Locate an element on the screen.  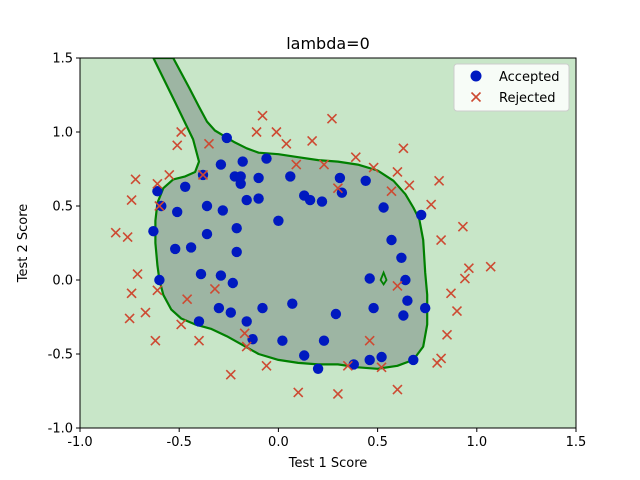
x-tick-label: -0.5 is located at coordinates (179, 442).